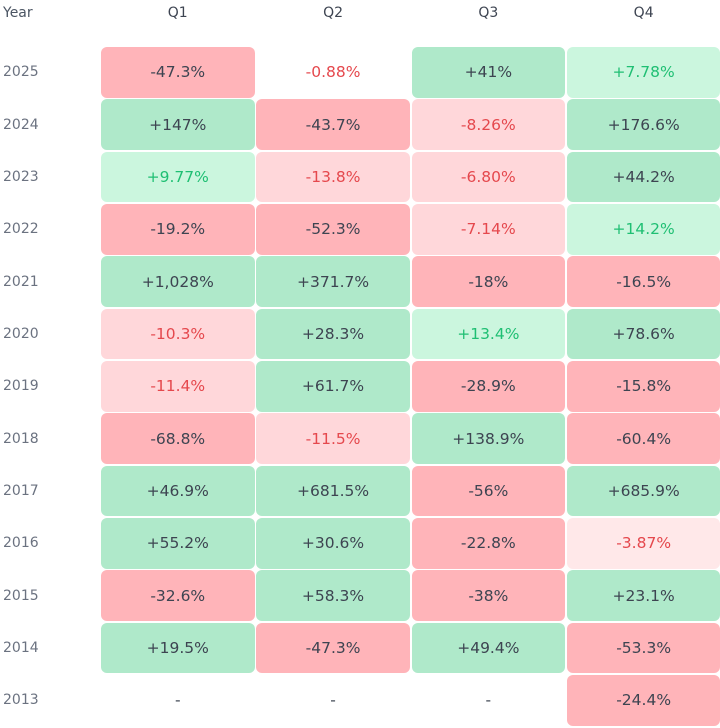  Describe the element at coordinates (488, 13) in the screenshot. I see `column-header-q3: Q3` at that location.